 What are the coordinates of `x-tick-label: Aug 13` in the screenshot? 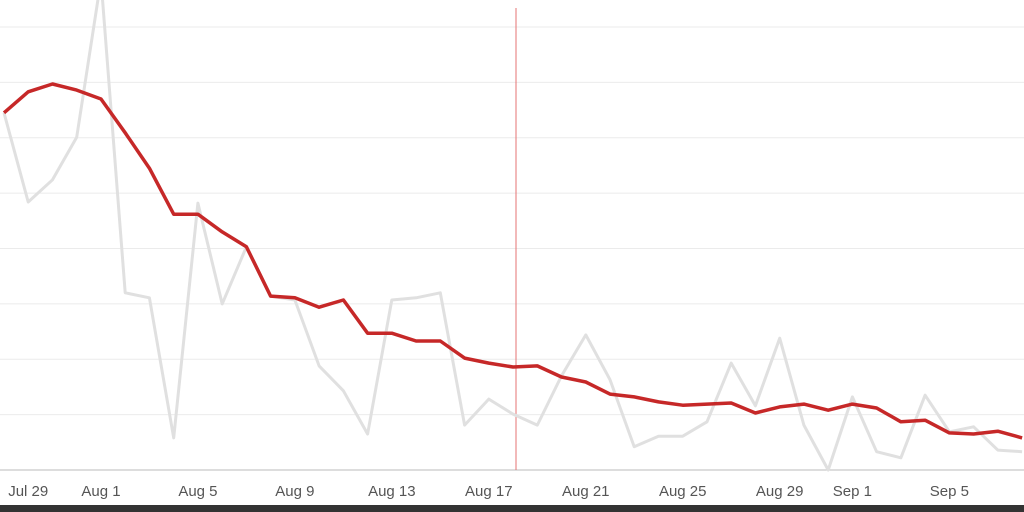 It's located at (392, 491).